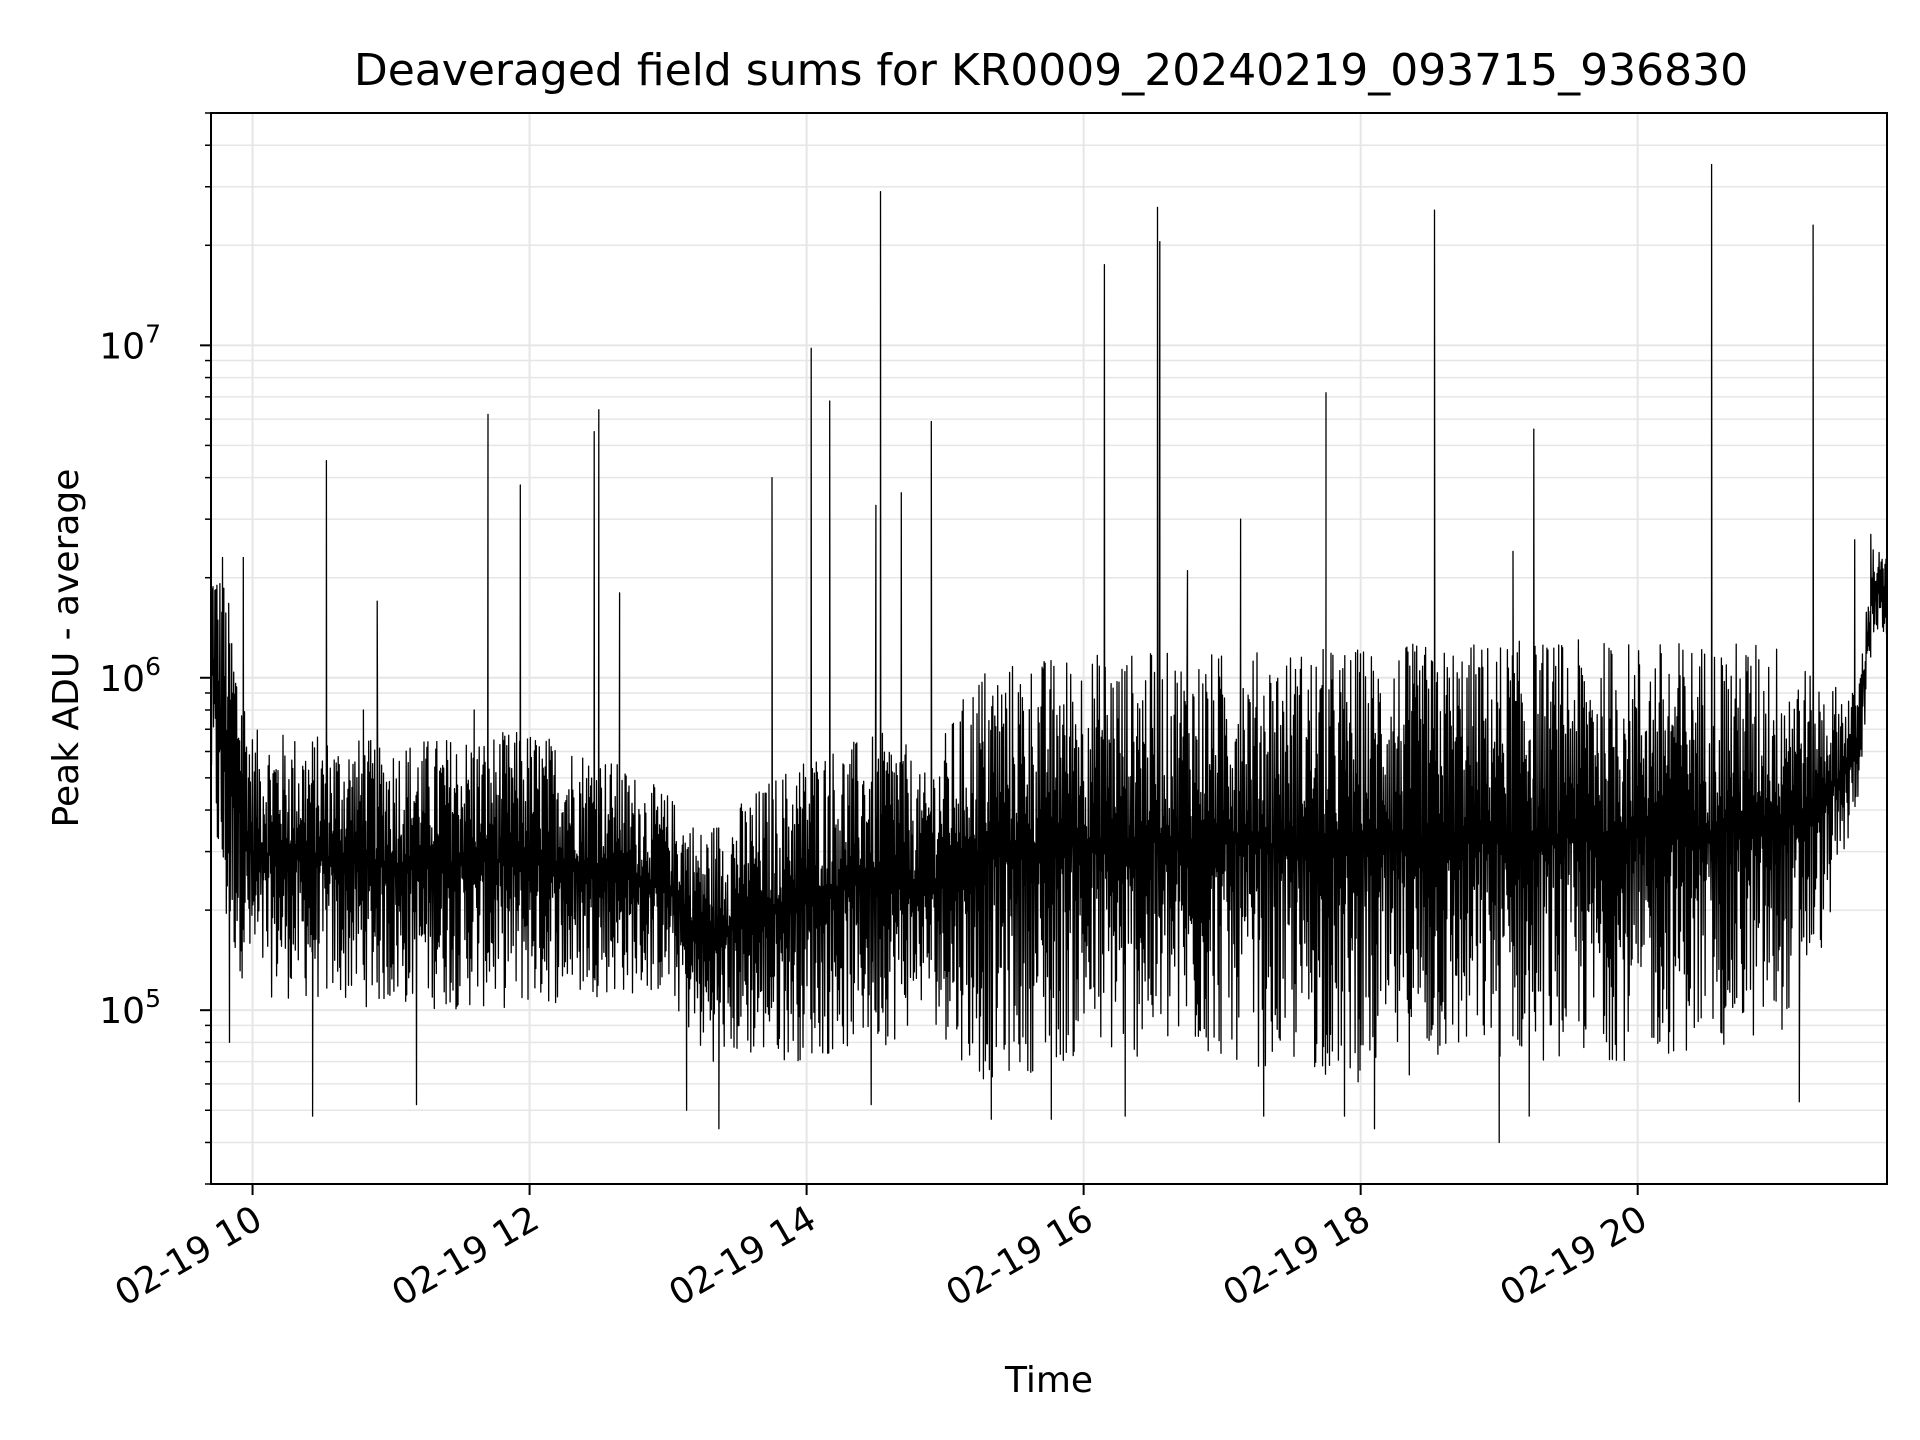 This screenshot has height=1440, width=1920. I want to click on y-tick-label: 10⁵, so click(130, 1008).